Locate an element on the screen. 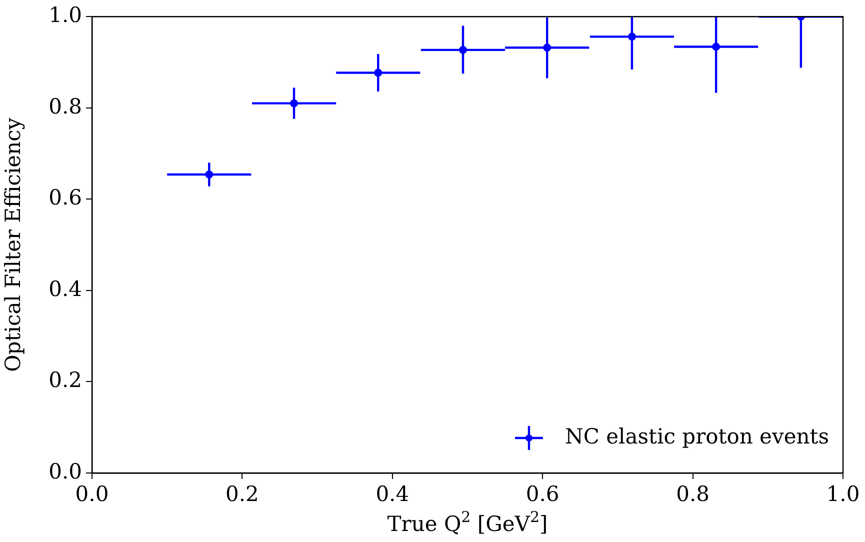 The height and width of the screenshot is (542, 865). y-tick-label: 1.0 is located at coordinates (65, 15).